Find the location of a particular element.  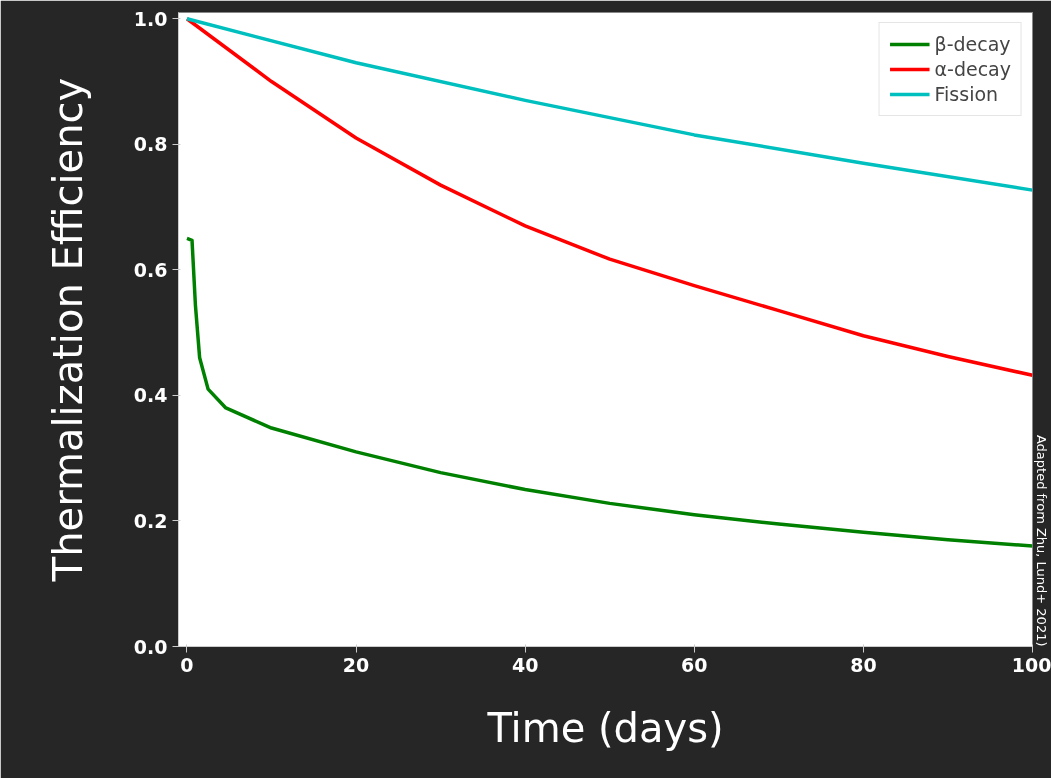

y-tick-label: 0.2 is located at coordinates (150, 520).